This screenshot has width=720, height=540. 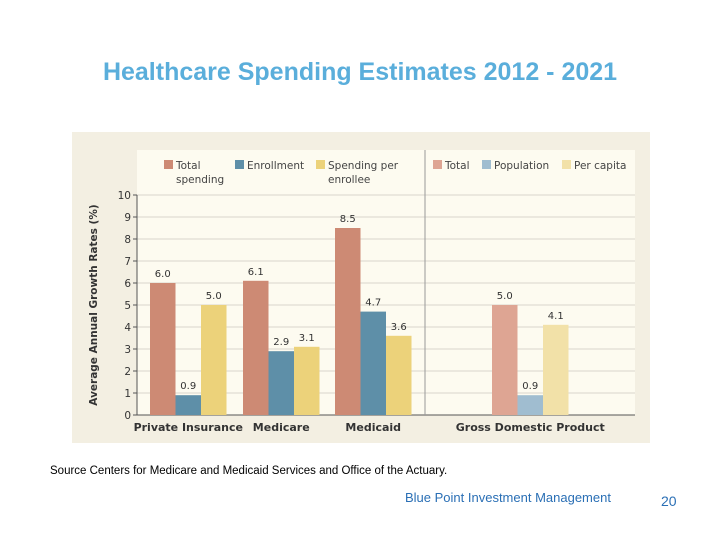 I want to click on y-tick-label: 5, so click(x=127, y=306).